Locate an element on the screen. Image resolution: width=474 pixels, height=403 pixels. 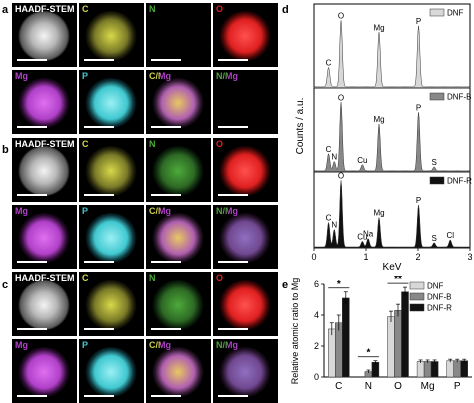
y-tick-label: 0 is located at coordinates (316, 377).